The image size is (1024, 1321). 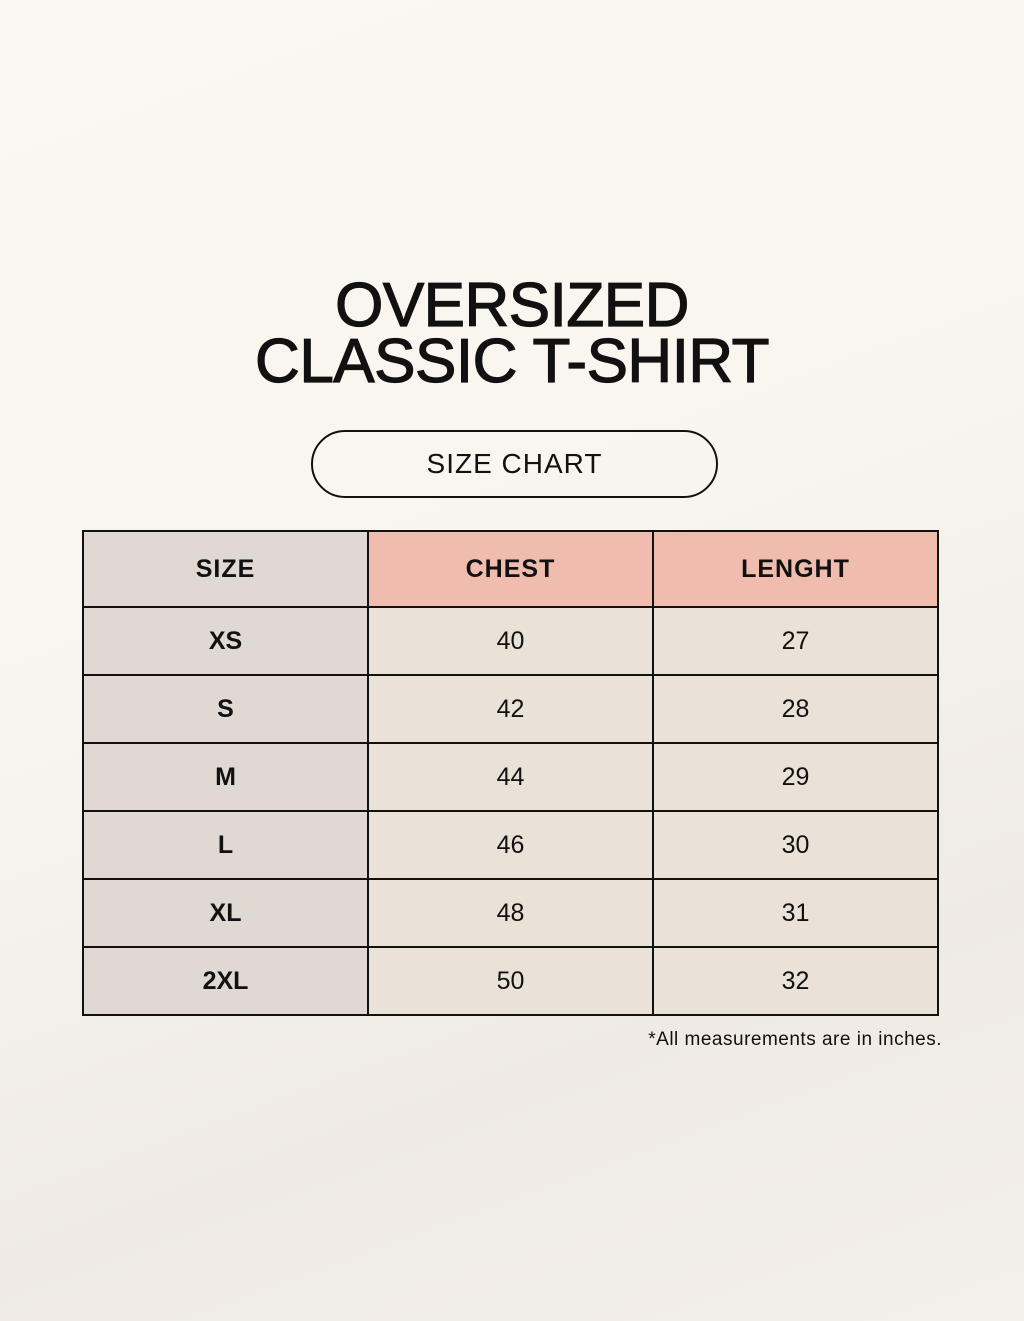 I want to click on header-size: SIZE, so click(x=225, y=569).